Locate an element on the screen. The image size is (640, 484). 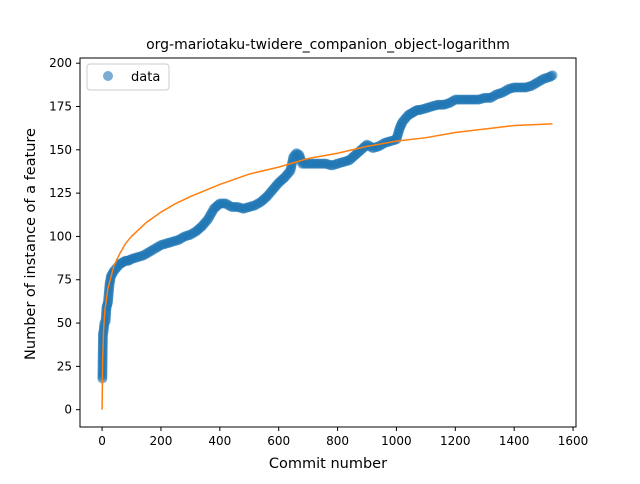
y-tick-label: 75 is located at coordinates (64, 280).